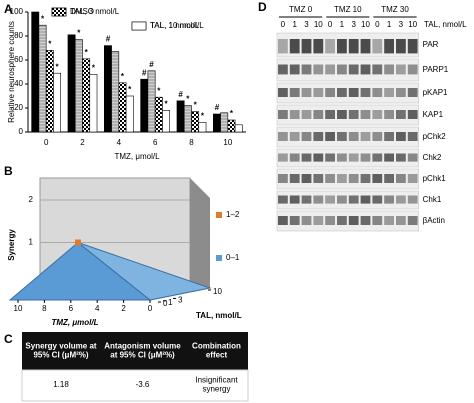 Image resolution: width=474 pixels, height=403 pixels. I want to click on y-tick-label: 80, so click(18, 35).